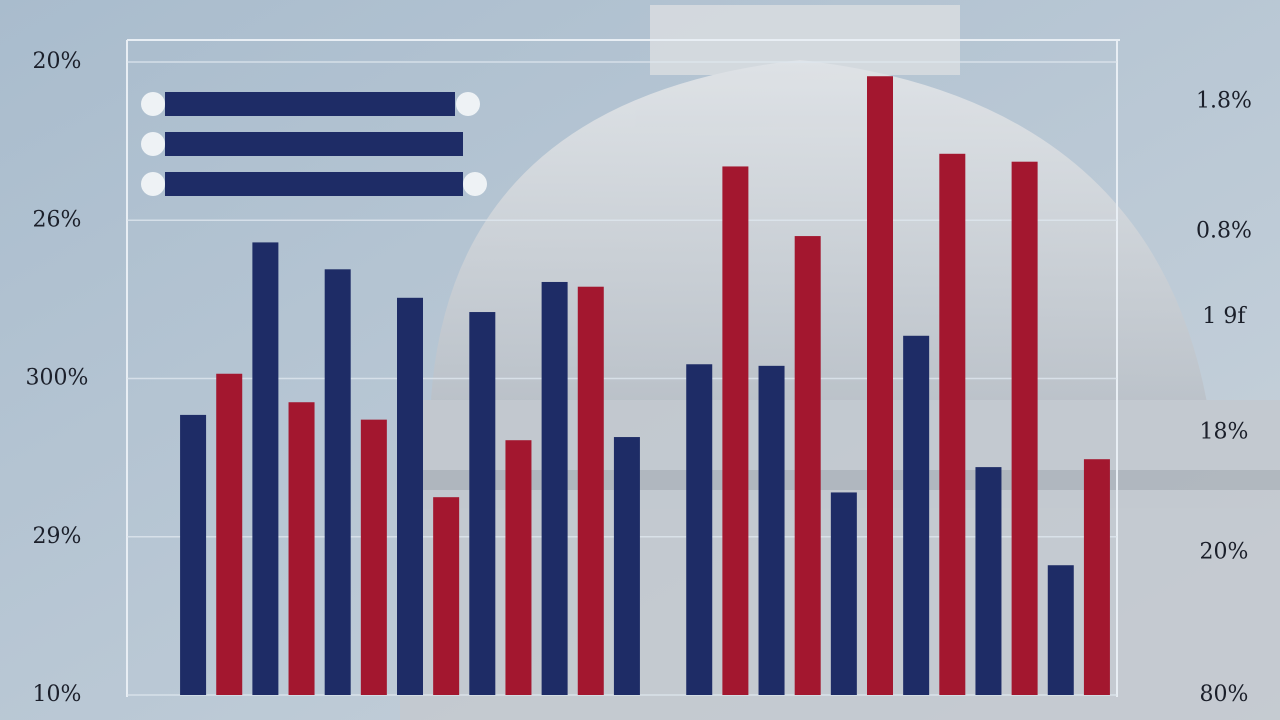 Image resolution: width=1280 pixels, height=720 pixels. I want to click on y-tick-label: 20%, so click(57, 61).